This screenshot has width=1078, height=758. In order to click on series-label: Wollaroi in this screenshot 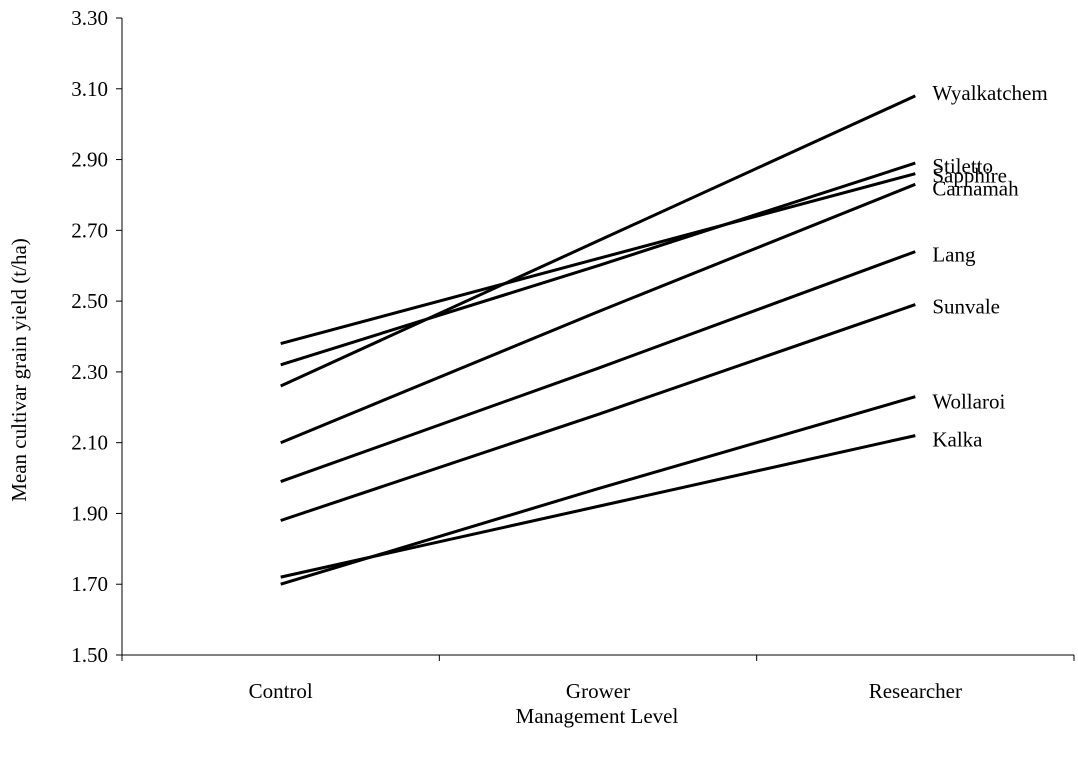, I will do `click(968, 402)`.